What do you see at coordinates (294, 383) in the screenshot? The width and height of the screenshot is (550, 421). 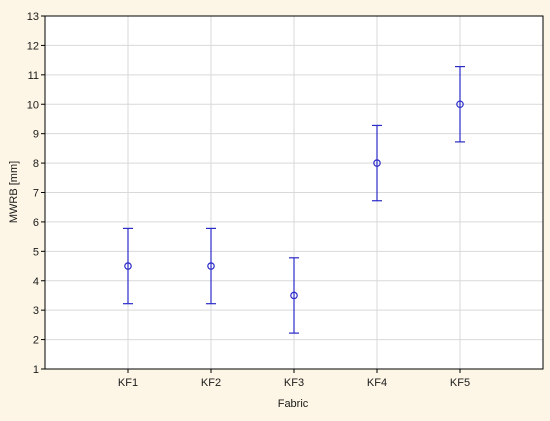 I see `x-tick-label: KF3` at bounding box center [294, 383].